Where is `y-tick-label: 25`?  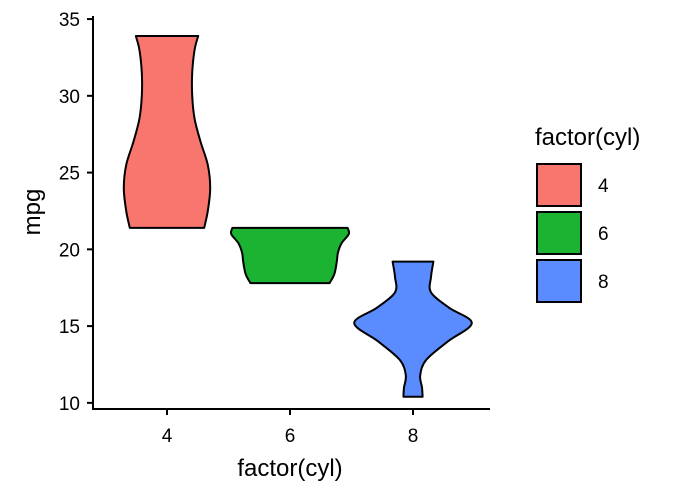
y-tick-label: 25 is located at coordinates (69, 174).